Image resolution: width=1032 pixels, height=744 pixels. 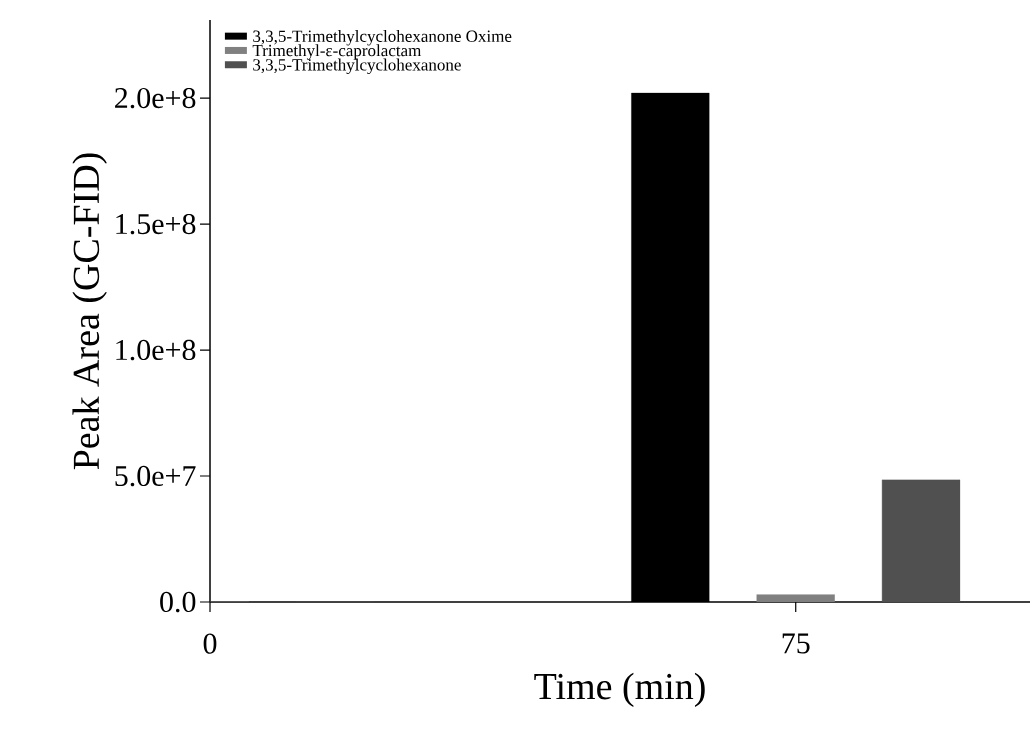 What do you see at coordinates (619, 690) in the screenshot?
I see `x-axis-title: Time (min)` at bounding box center [619, 690].